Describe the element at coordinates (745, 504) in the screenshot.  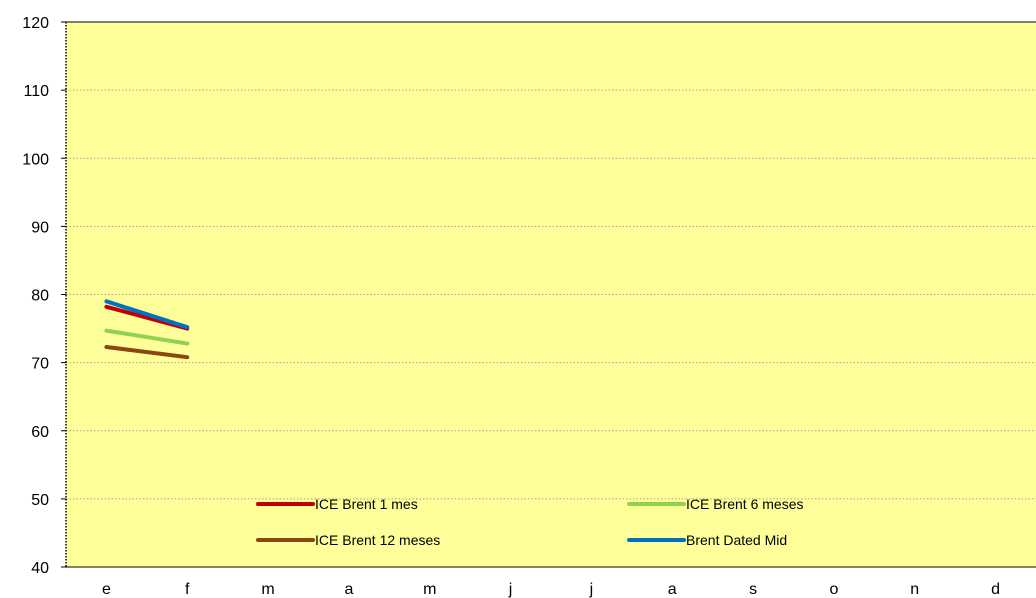
I see `legend-label: ICE Brent 6 meses` at that location.